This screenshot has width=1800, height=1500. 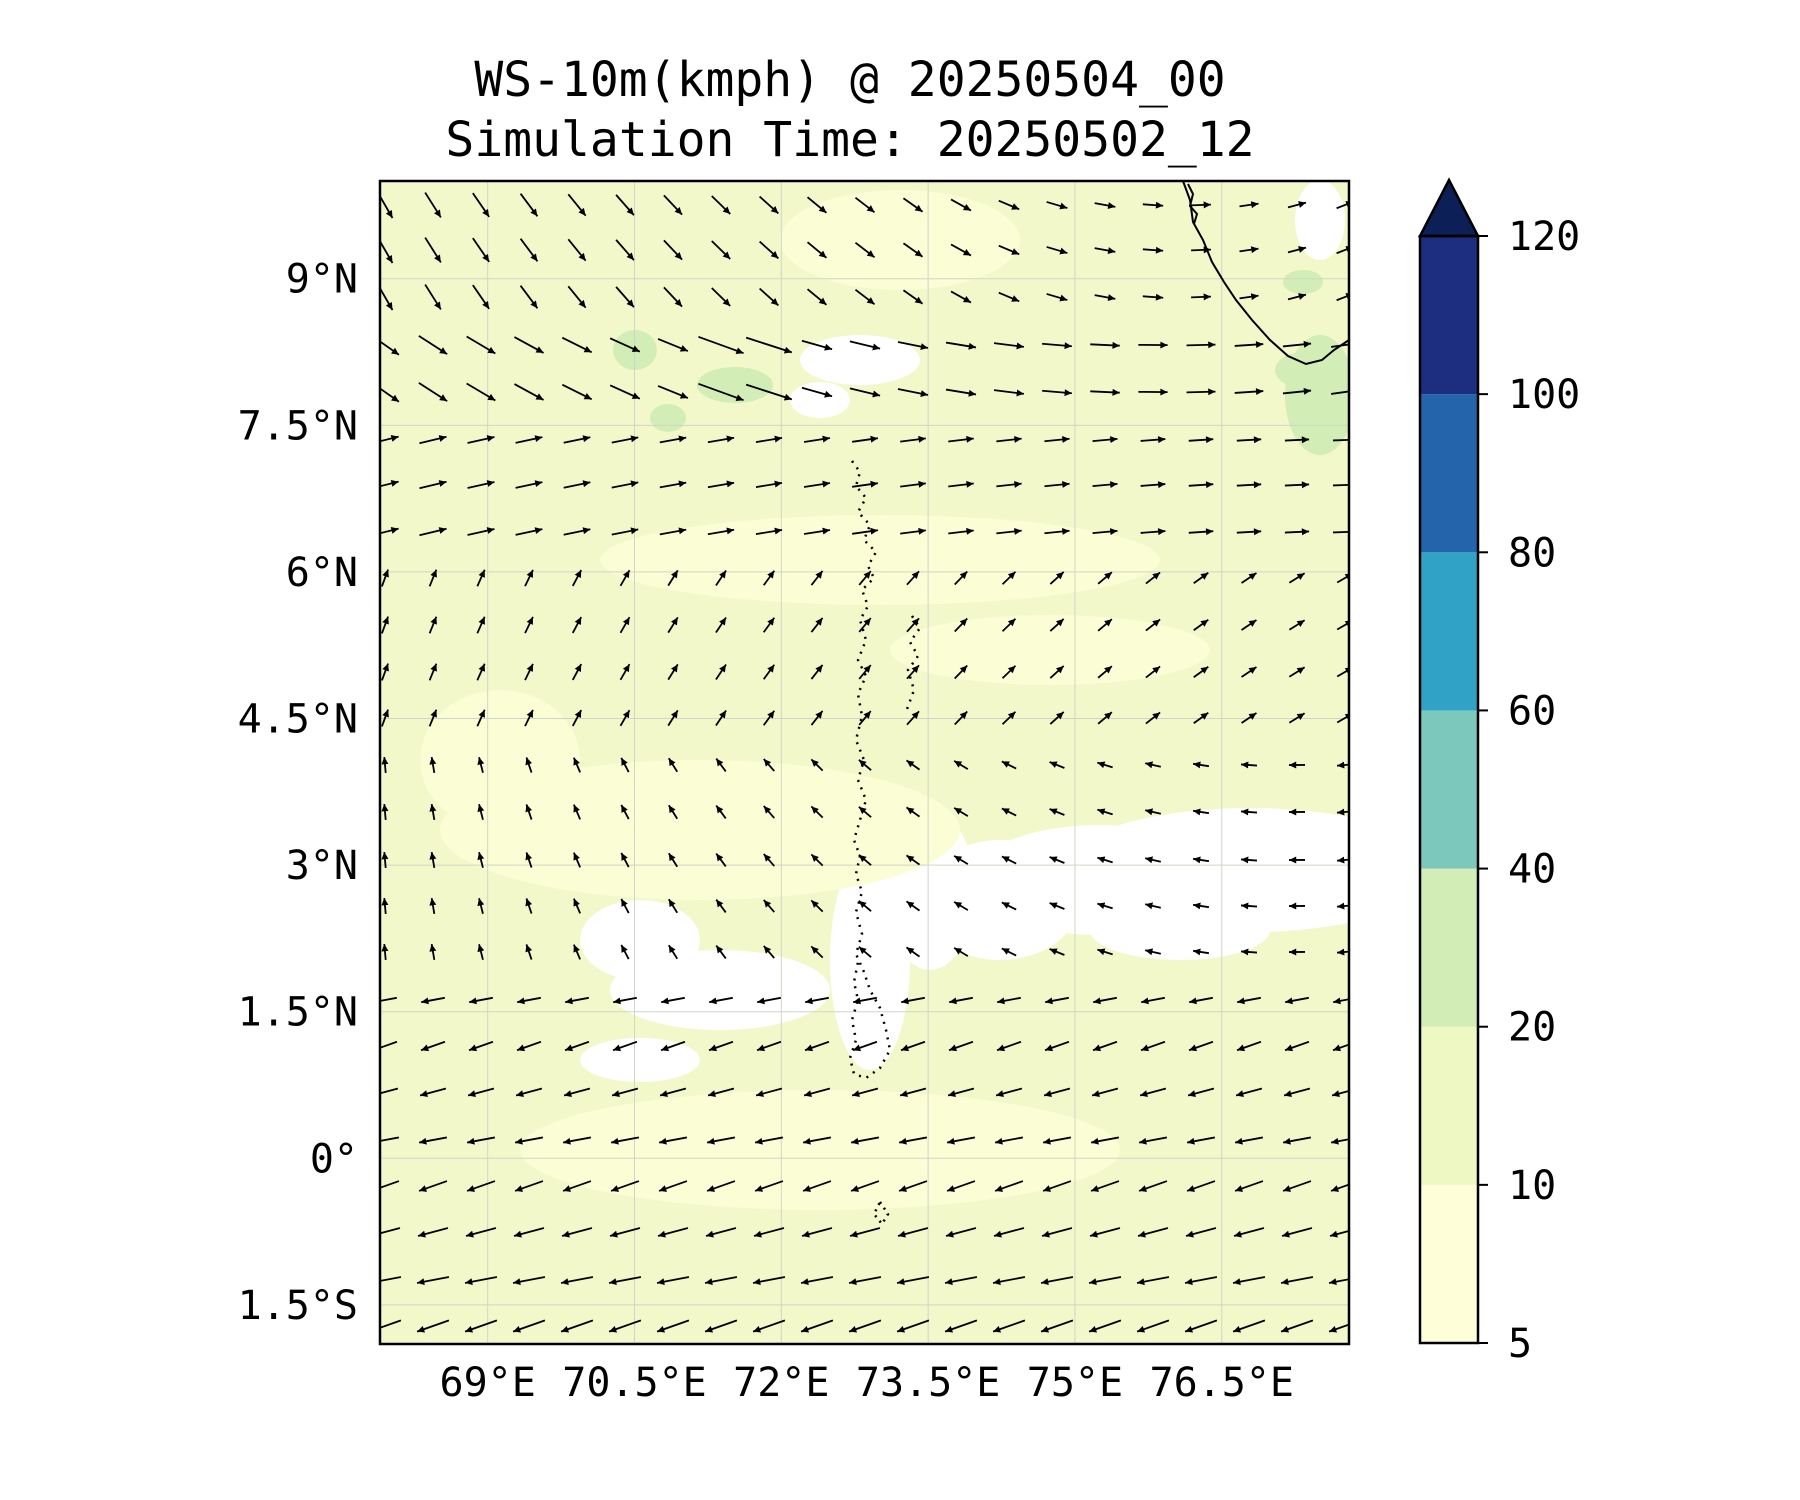 I want to click on colorbar-tick-label: 80, so click(x=1532, y=553).